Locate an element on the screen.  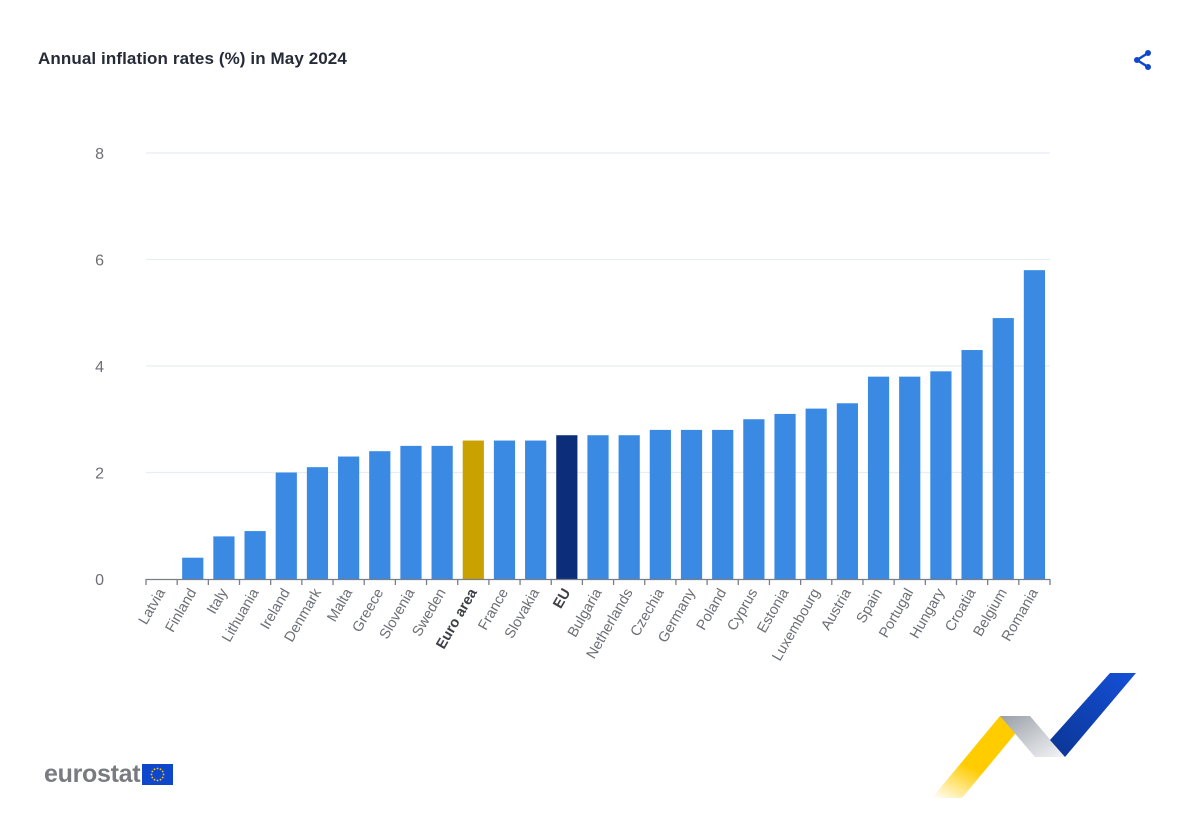
bar-romania is located at coordinates (1034, 424).